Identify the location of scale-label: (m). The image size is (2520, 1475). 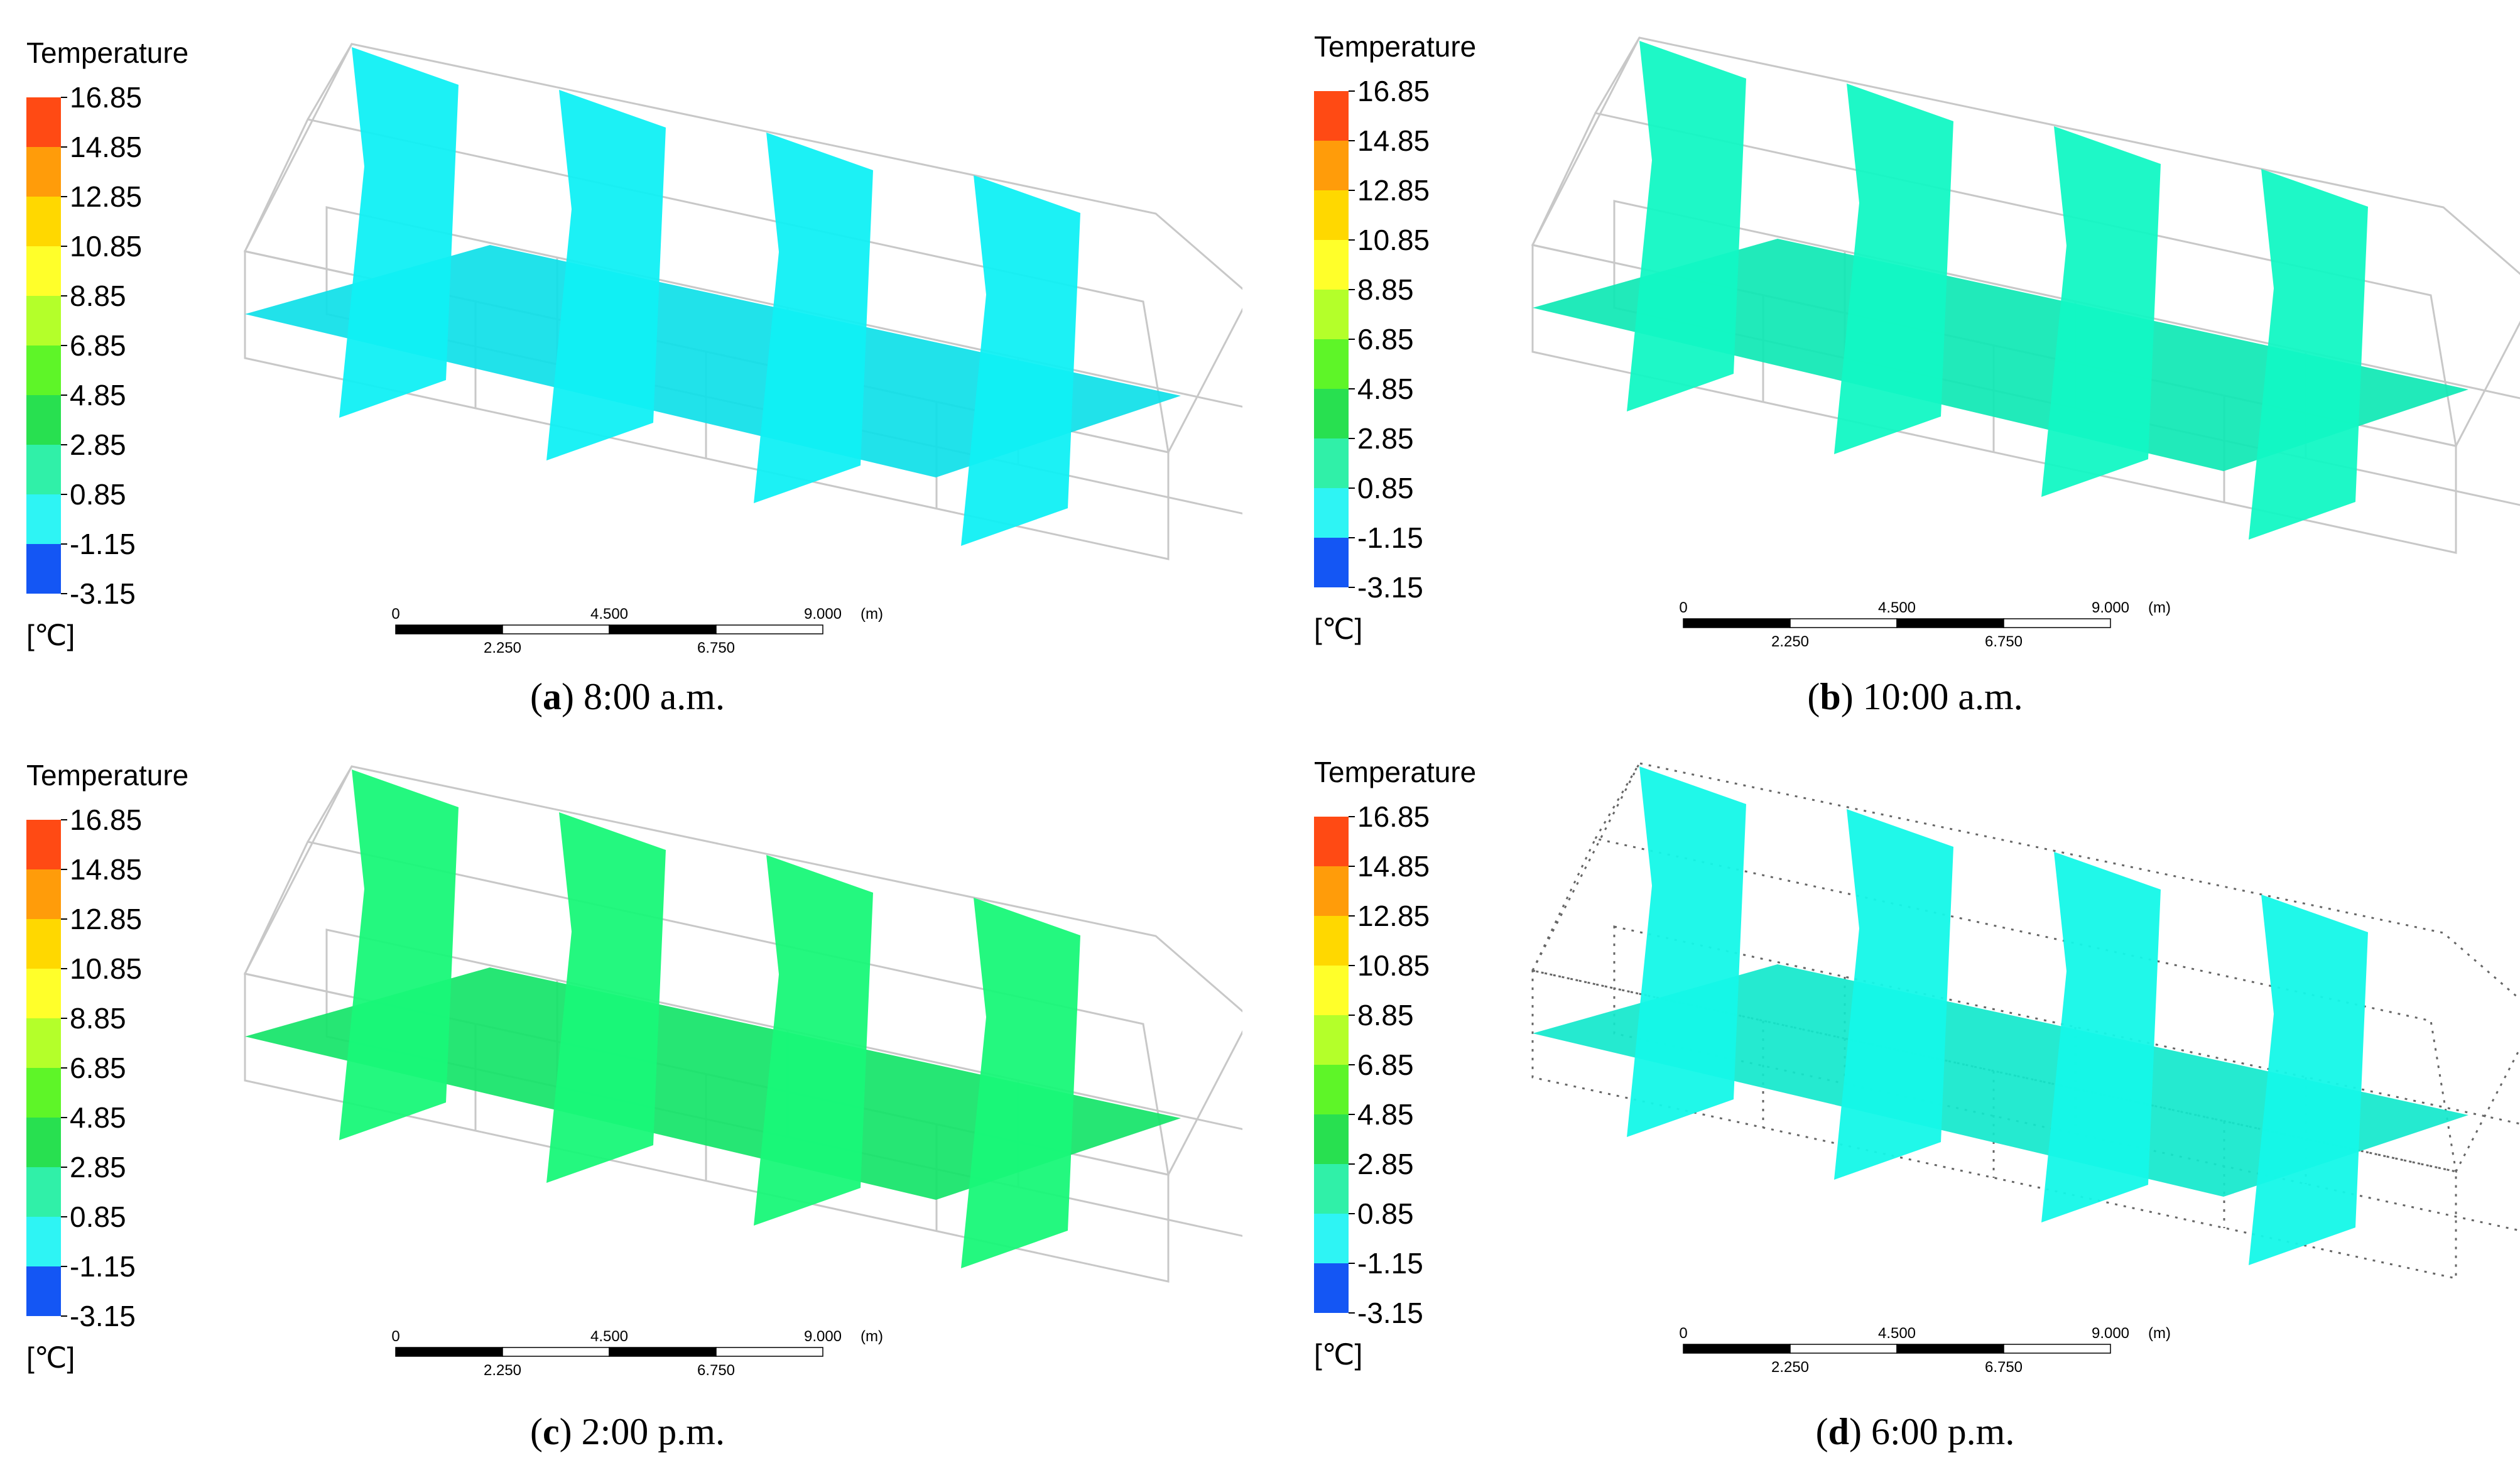
(2159, 1333).